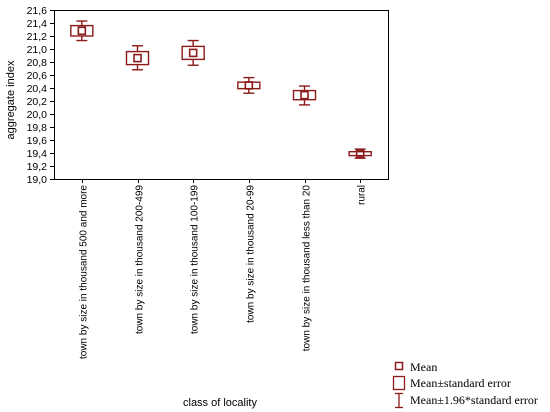 Image resolution: width=550 pixels, height=412 pixels. I want to click on legend-mean: Mean, so click(415, 367).